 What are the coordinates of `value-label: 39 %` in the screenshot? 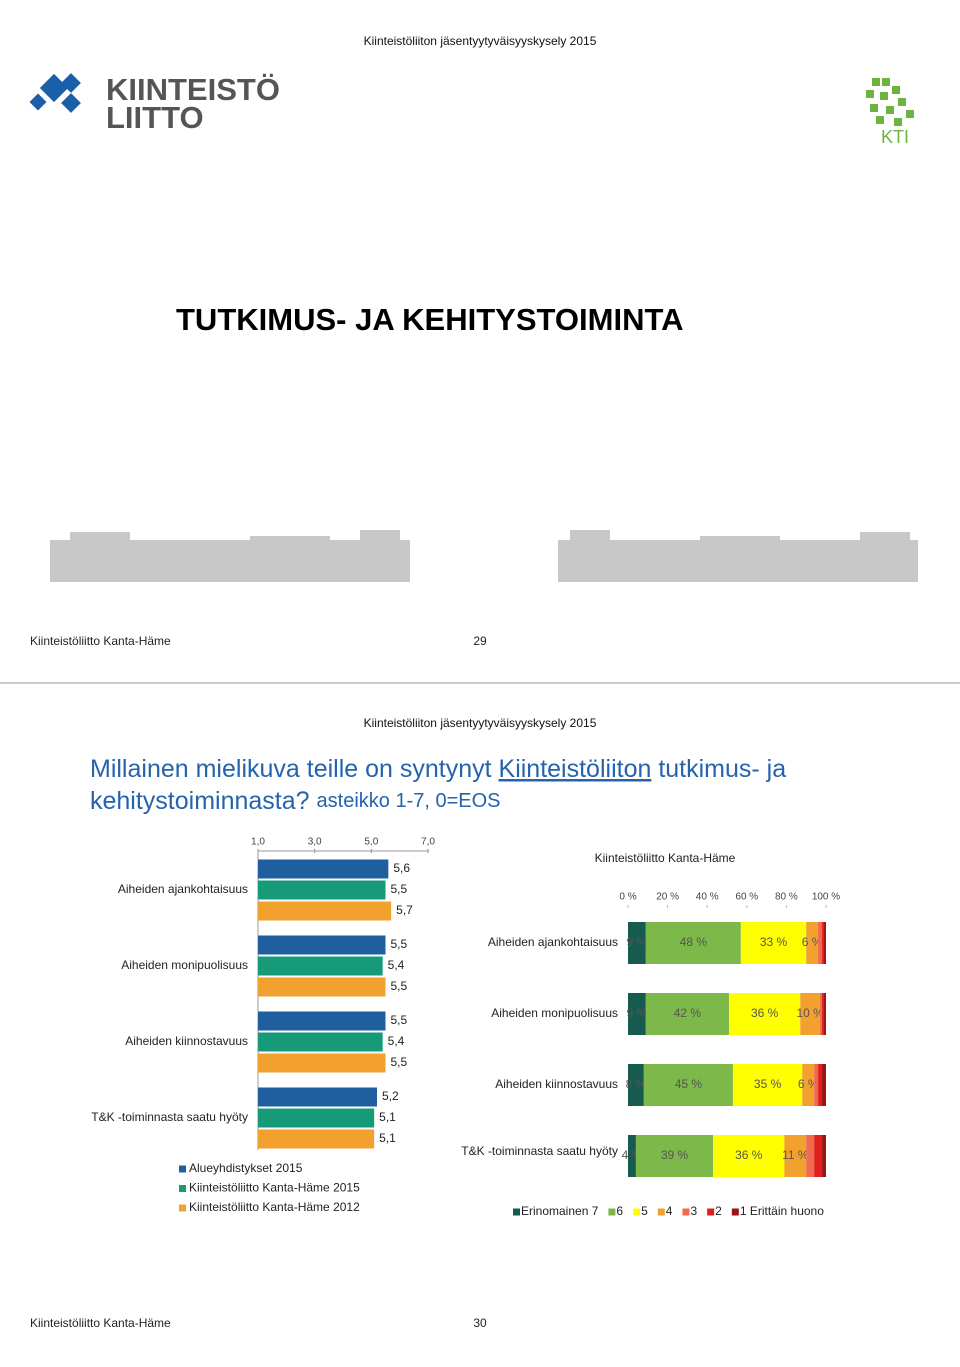 It's located at (675, 1155).